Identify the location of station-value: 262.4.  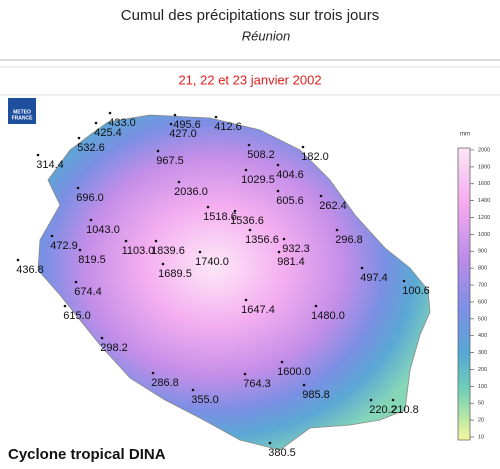
(333, 206).